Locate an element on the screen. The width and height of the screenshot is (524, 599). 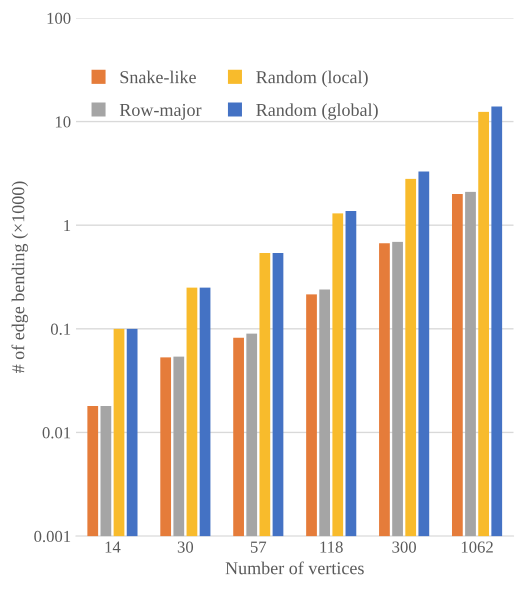
y-tick-label: 0.01 is located at coordinates (56, 432).